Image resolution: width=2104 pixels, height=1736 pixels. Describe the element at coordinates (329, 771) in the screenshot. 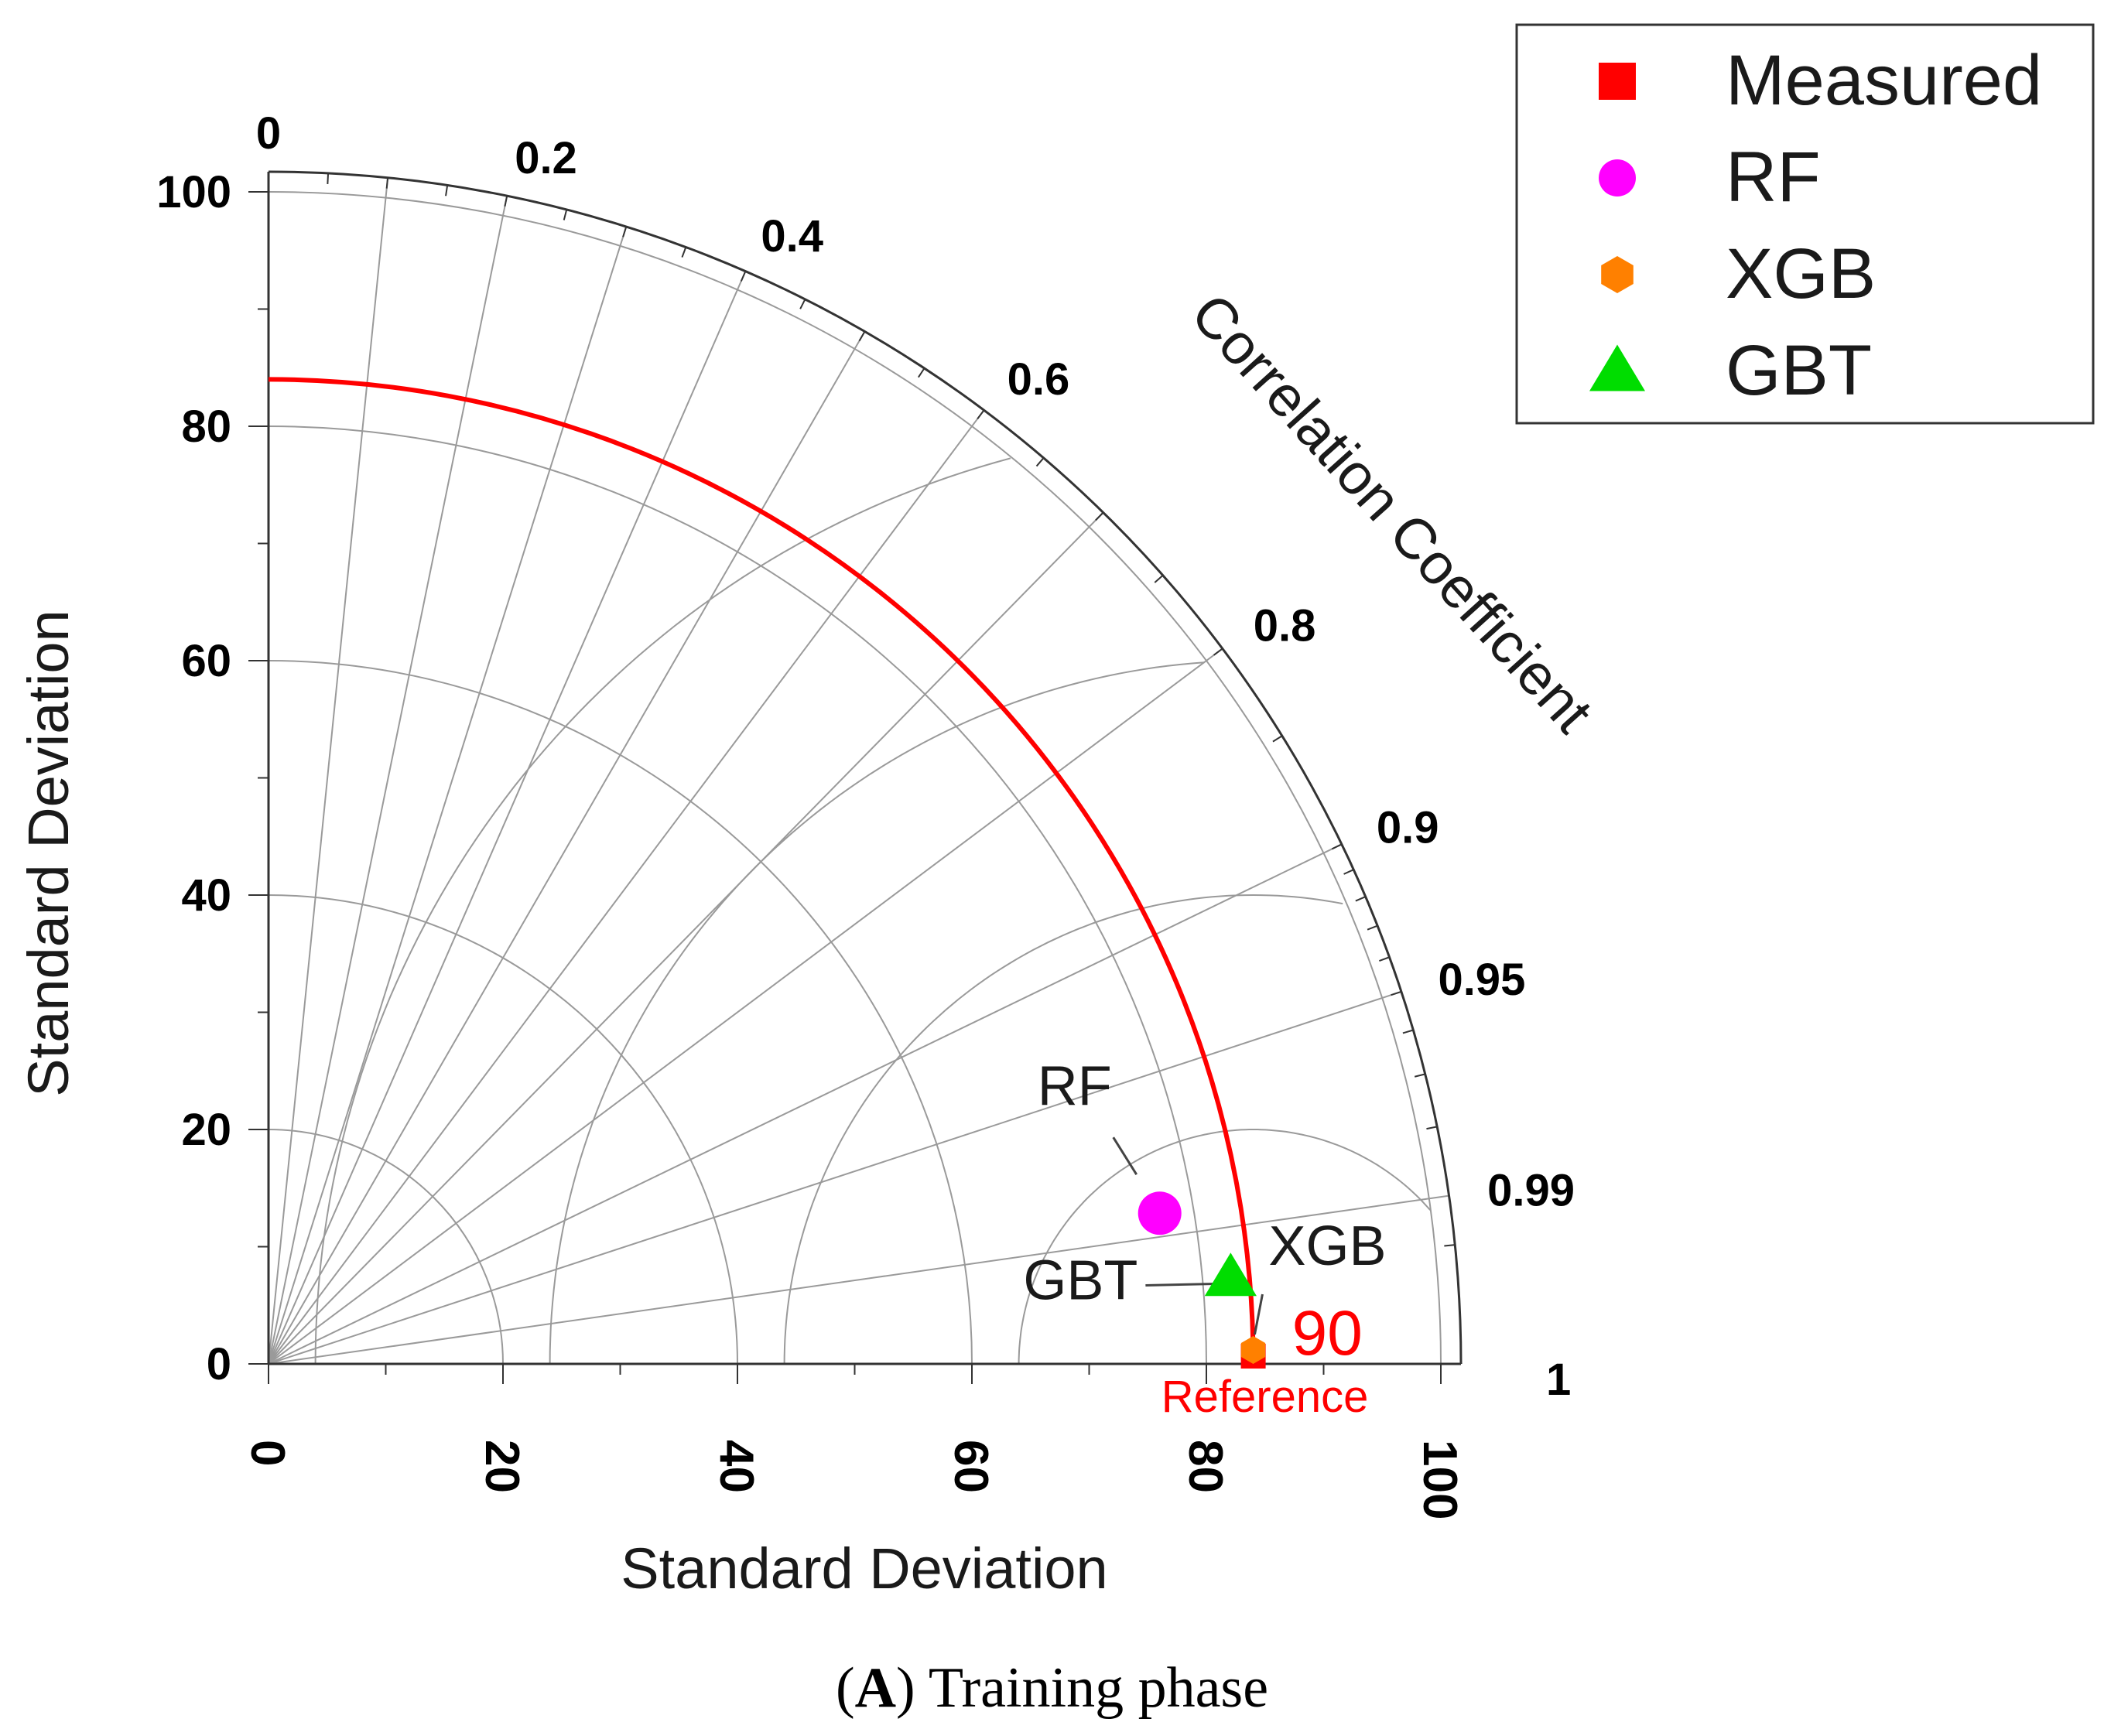

I see `corr-ray-0.1` at that location.